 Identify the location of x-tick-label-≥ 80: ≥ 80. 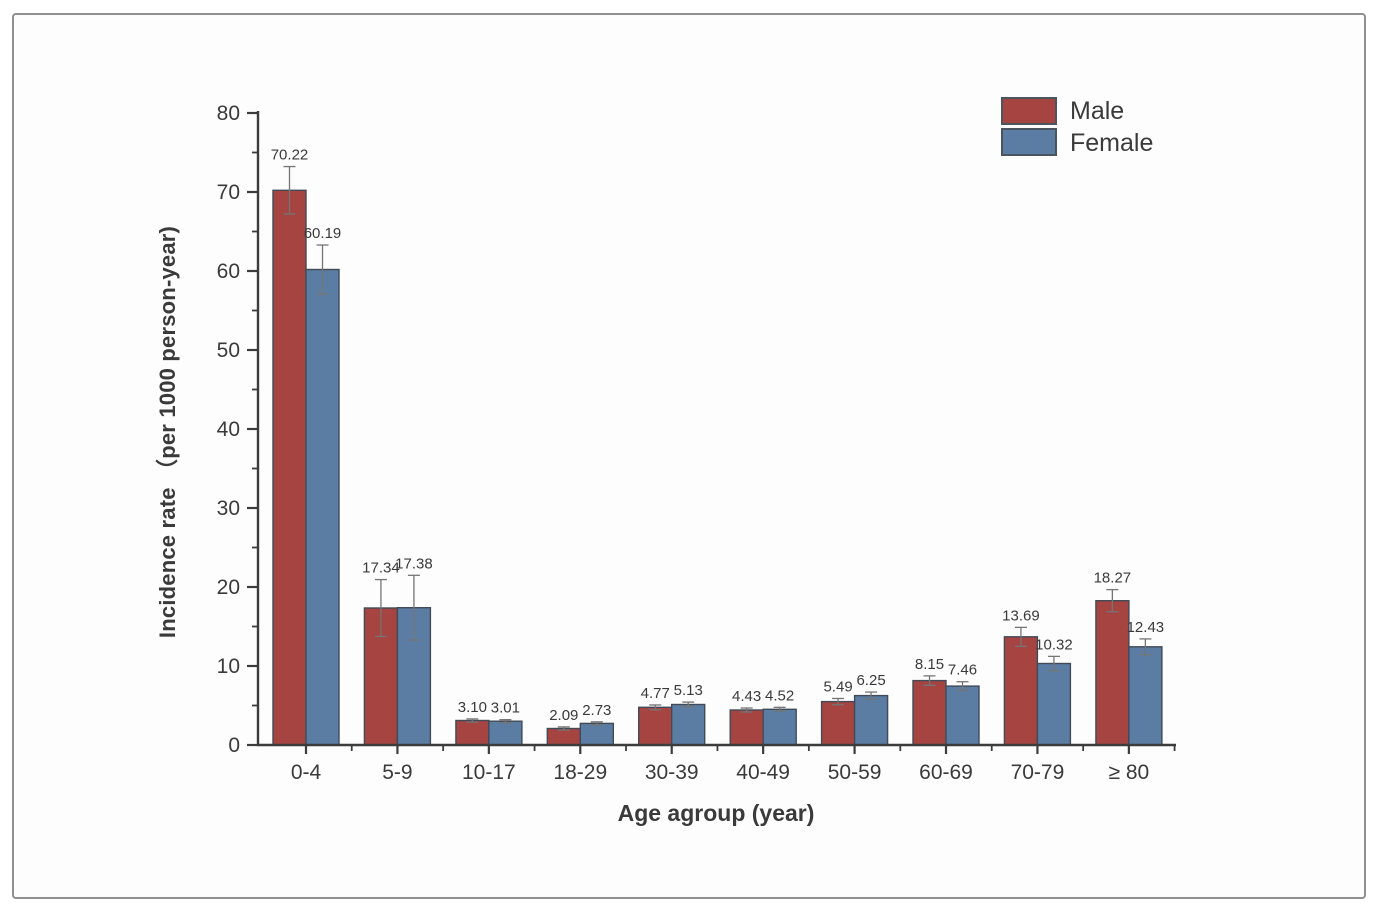
(1129, 772).